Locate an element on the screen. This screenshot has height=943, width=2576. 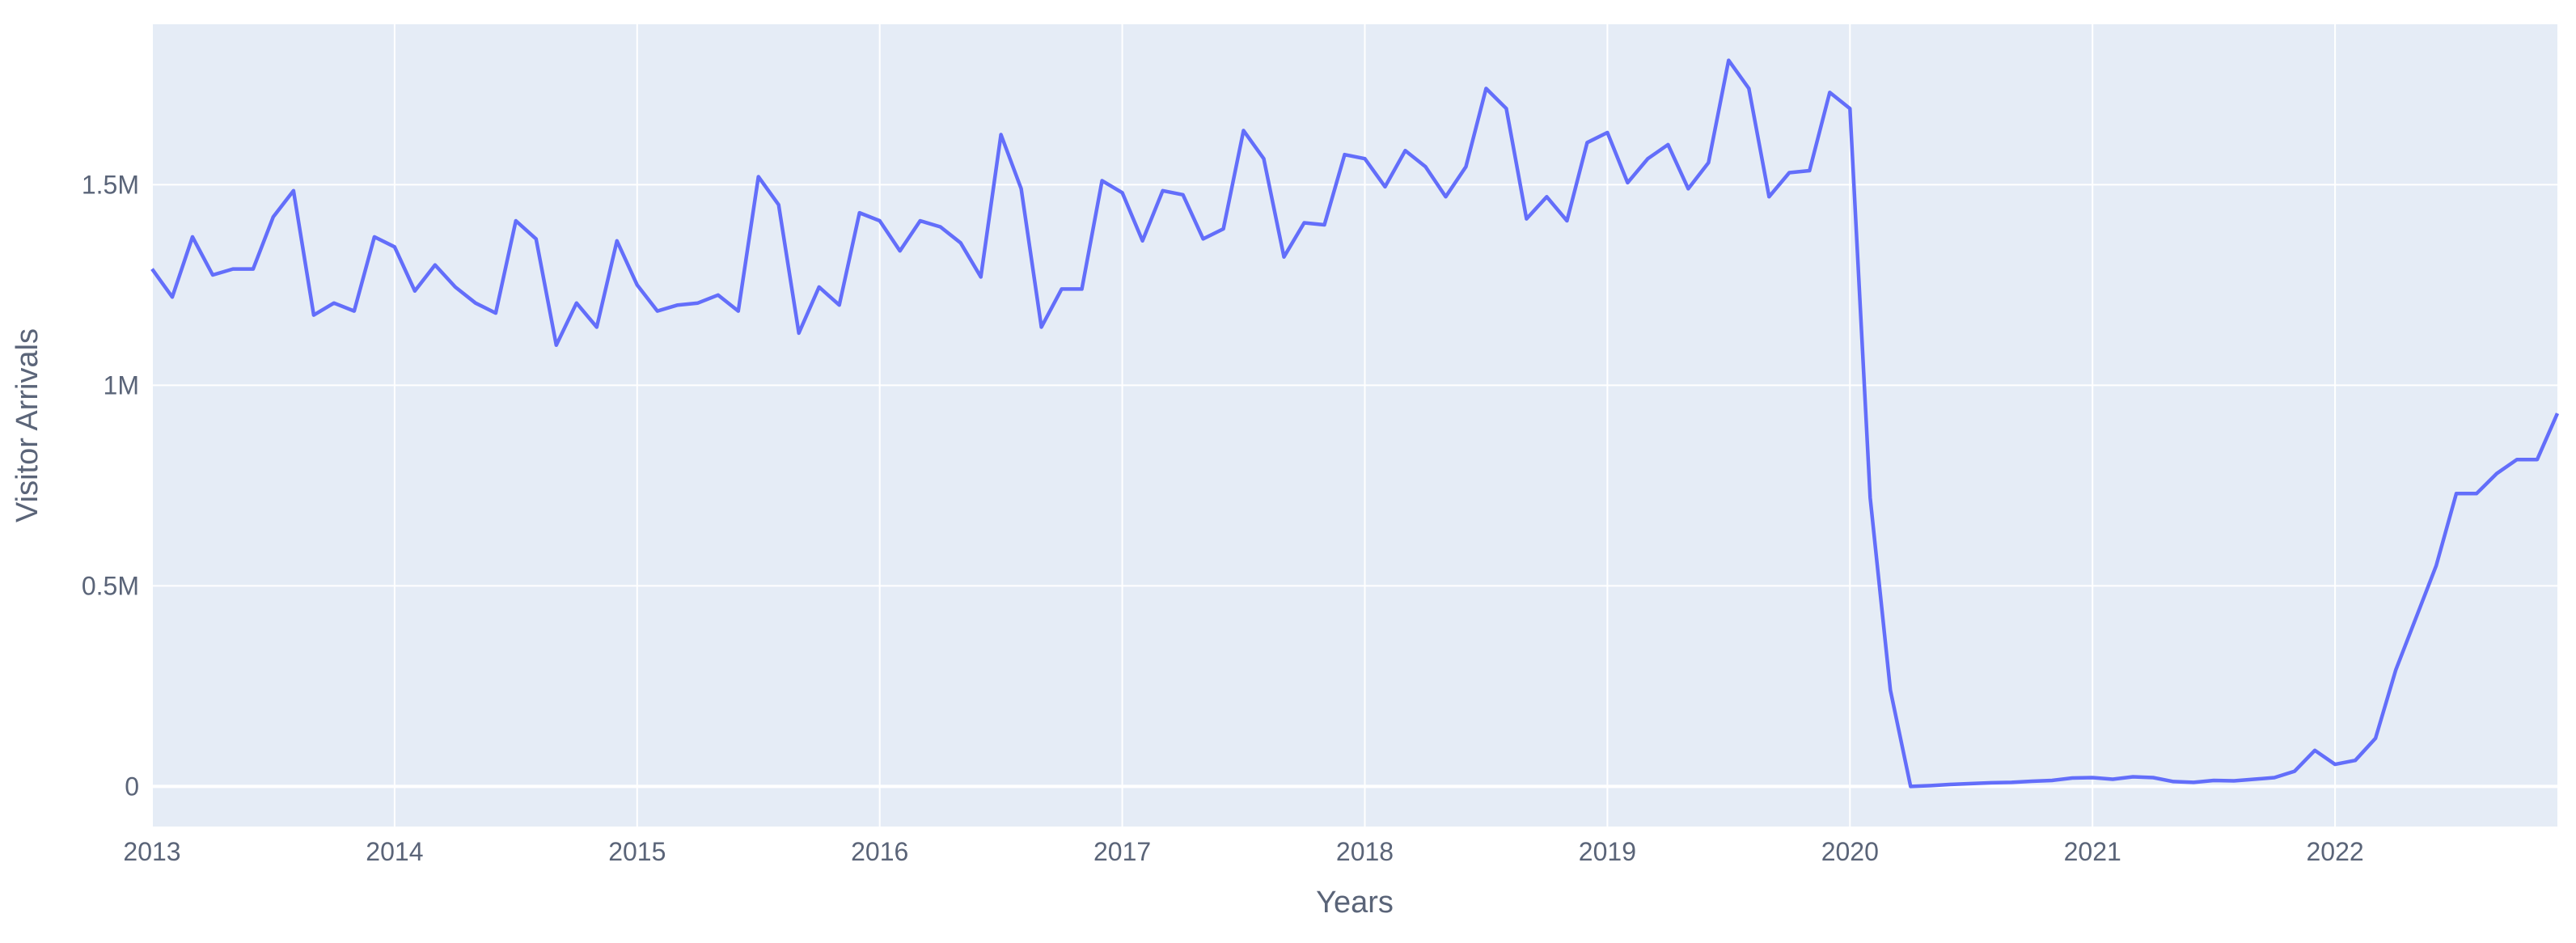
x-tick-label: 2017 is located at coordinates (1122, 852).